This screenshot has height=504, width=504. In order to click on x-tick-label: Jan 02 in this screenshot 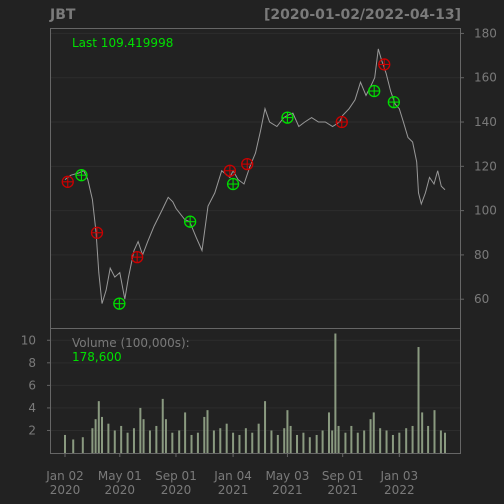, I will do `click(64, 476)`.